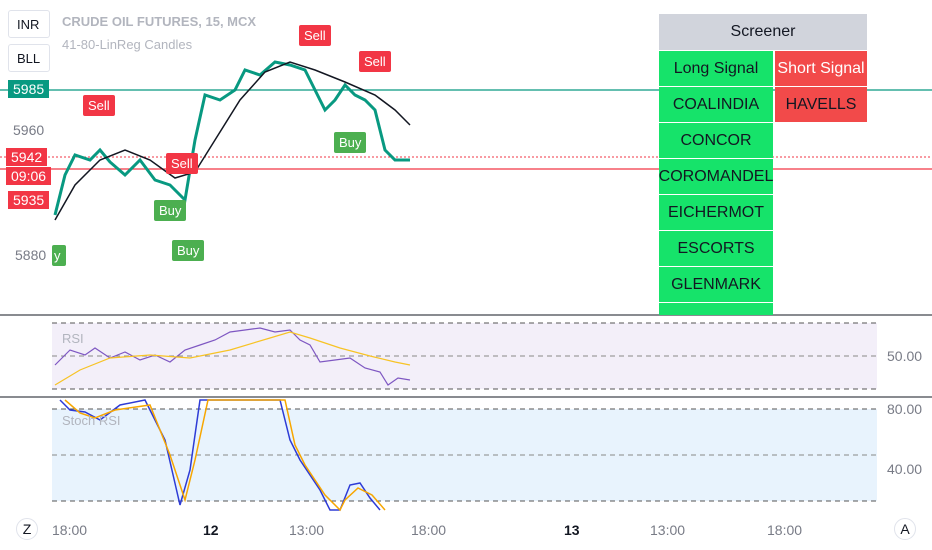 This screenshot has width=932, height=550. Describe the element at coordinates (29, 89) in the screenshot. I see `price-label: 5985` at that location.